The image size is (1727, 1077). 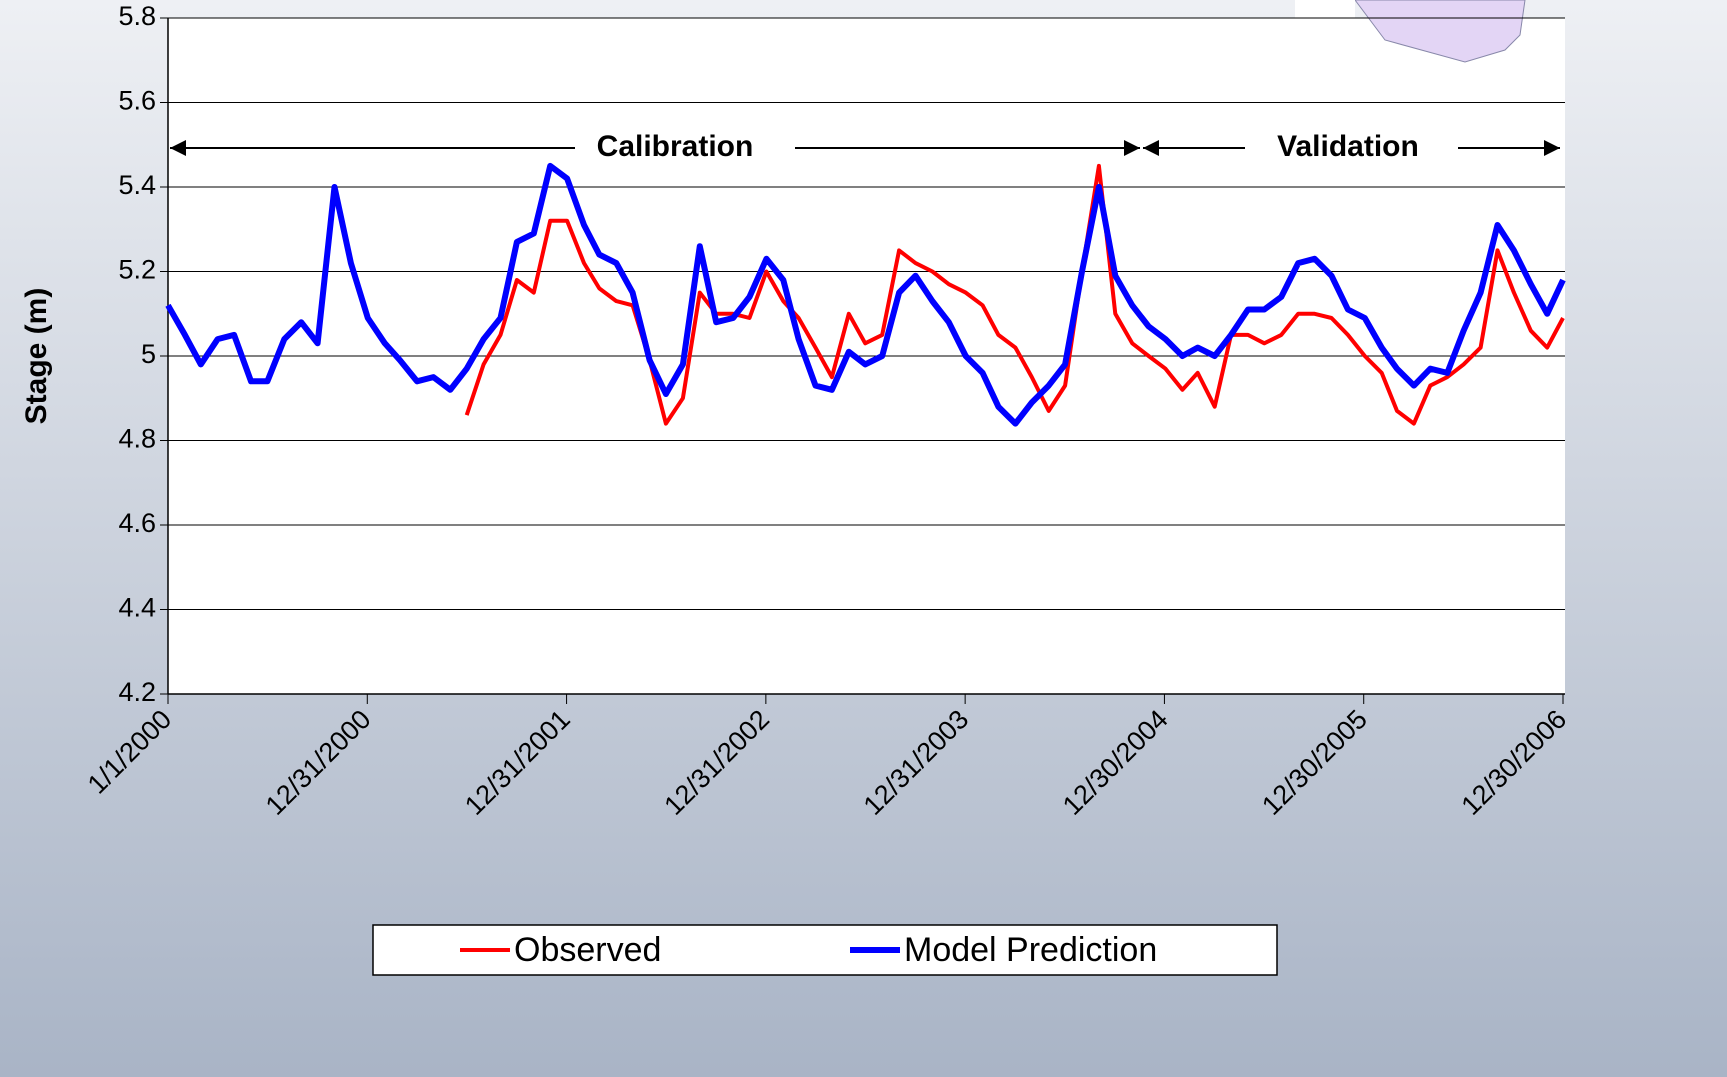 What do you see at coordinates (1030, 950) in the screenshot?
I see `legend-label: Model Prediction` at bounding box center [1030, 950].